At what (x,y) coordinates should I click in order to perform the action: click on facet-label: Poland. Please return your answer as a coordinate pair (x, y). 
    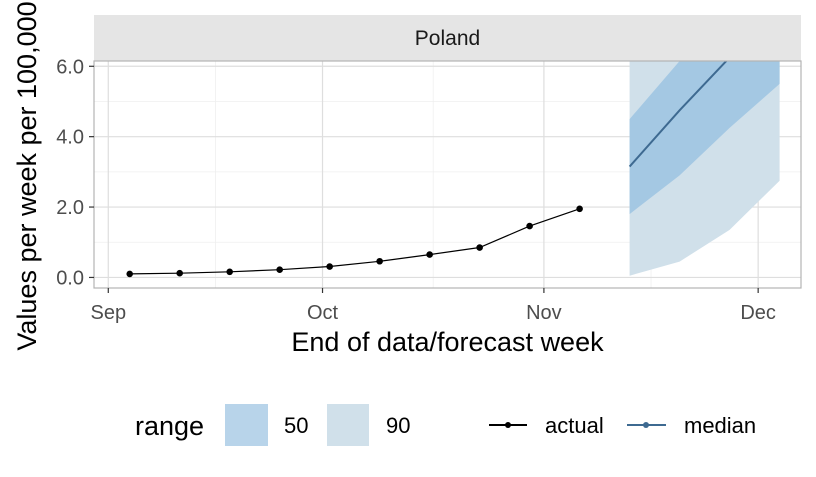
    Looking at the image, I should click on (447, 38).